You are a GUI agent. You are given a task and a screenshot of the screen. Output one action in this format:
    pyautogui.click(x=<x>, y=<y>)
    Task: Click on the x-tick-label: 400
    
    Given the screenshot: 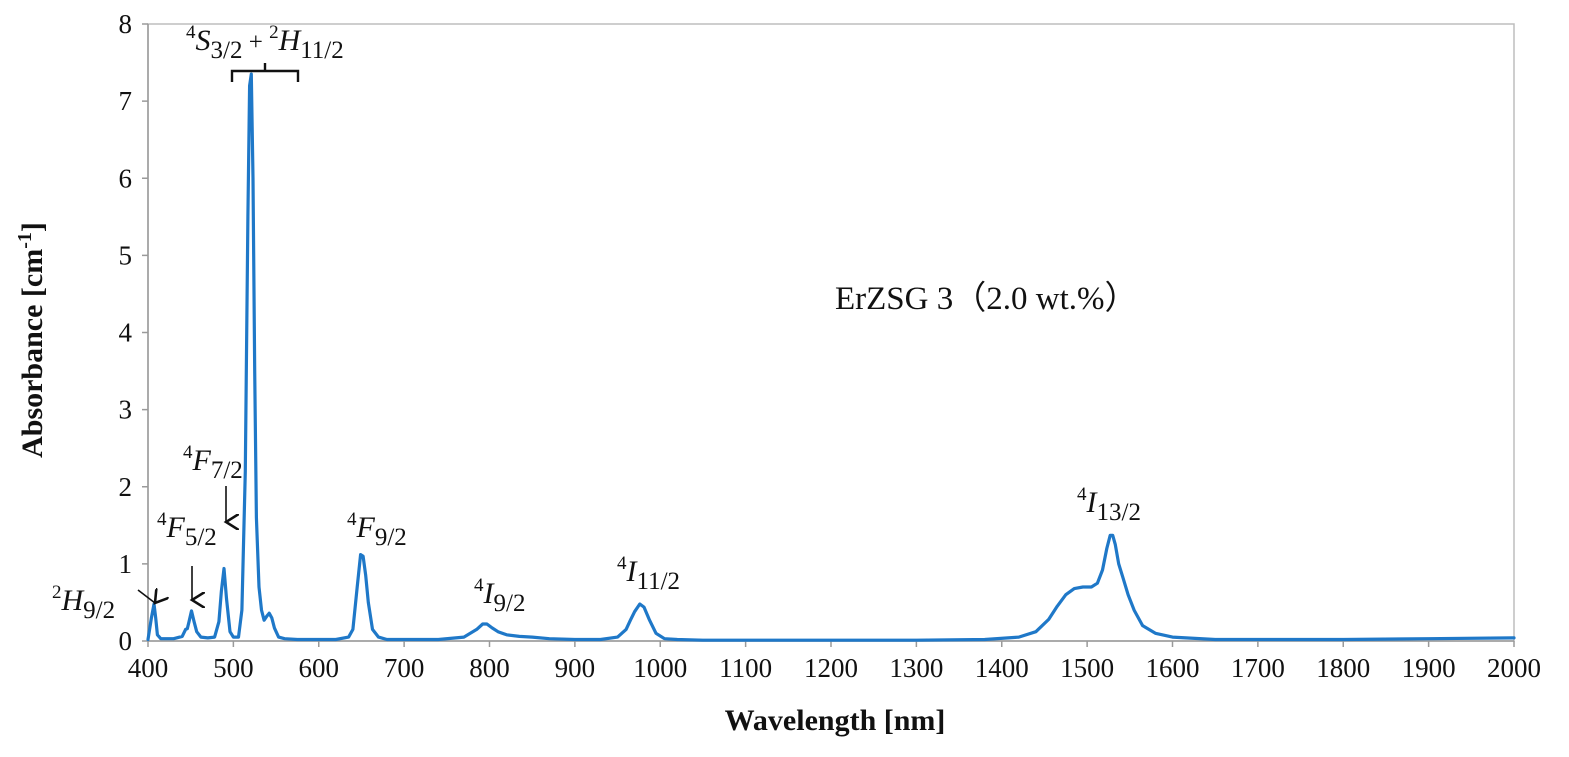 What is the action you would take?
    pyautogui.click(x=148, y=668)
    